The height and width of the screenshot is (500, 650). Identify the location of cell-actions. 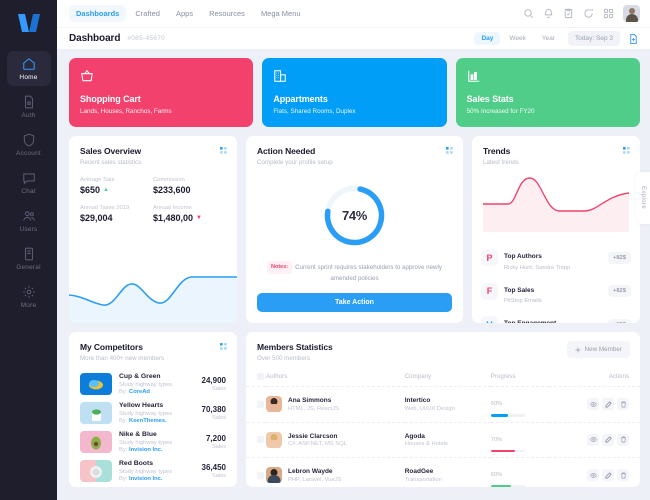
(594, 404).